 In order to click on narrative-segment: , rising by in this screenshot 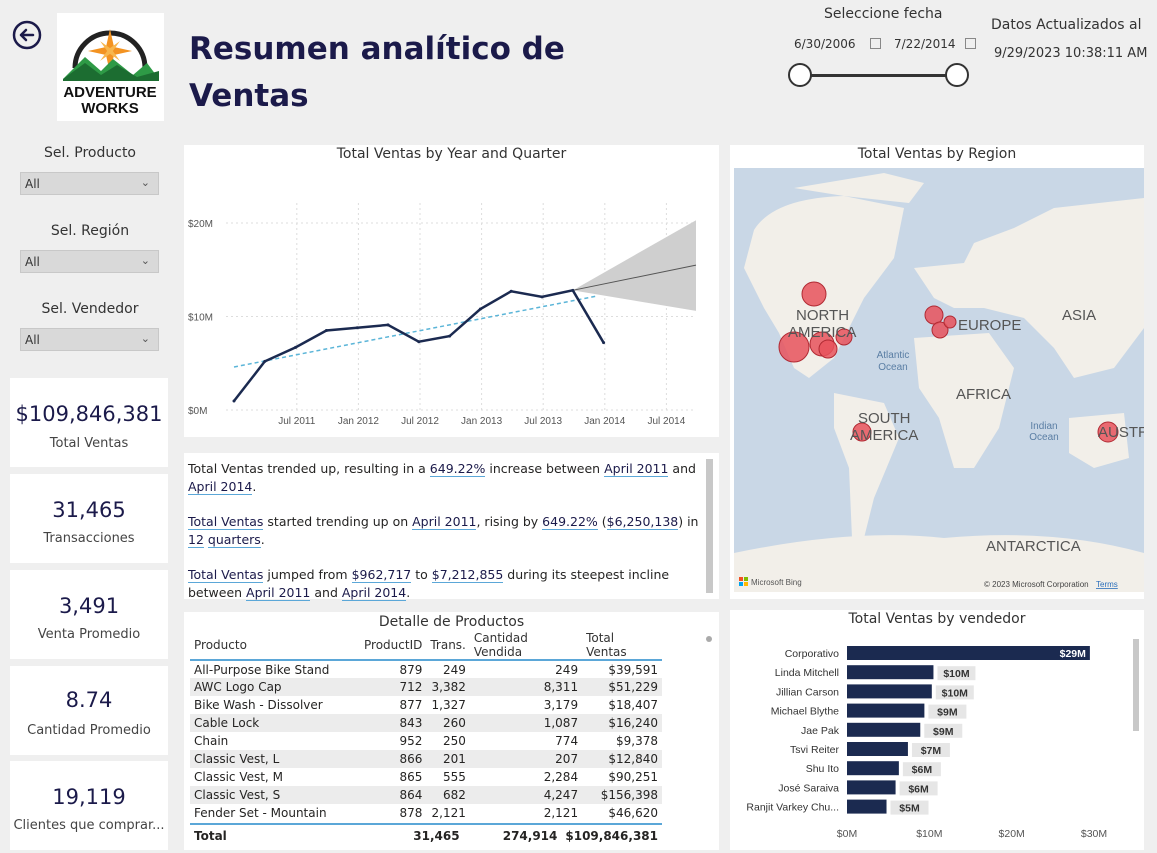, I will do `click(509, 521)`.